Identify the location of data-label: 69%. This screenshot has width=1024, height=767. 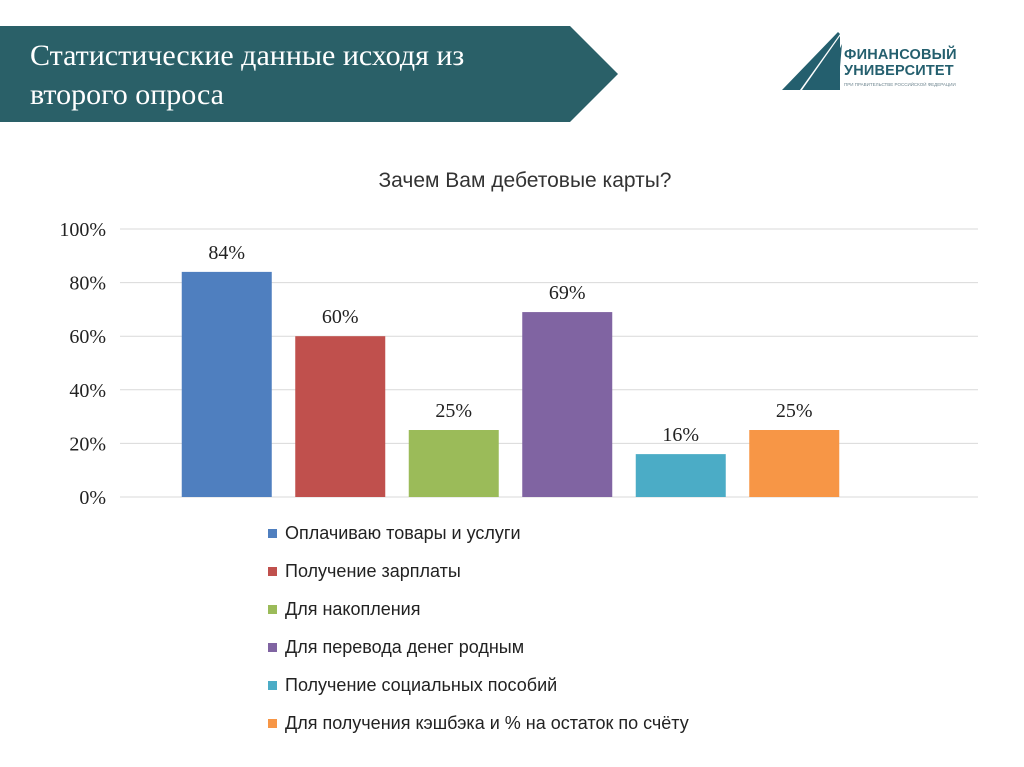
(567, 293).